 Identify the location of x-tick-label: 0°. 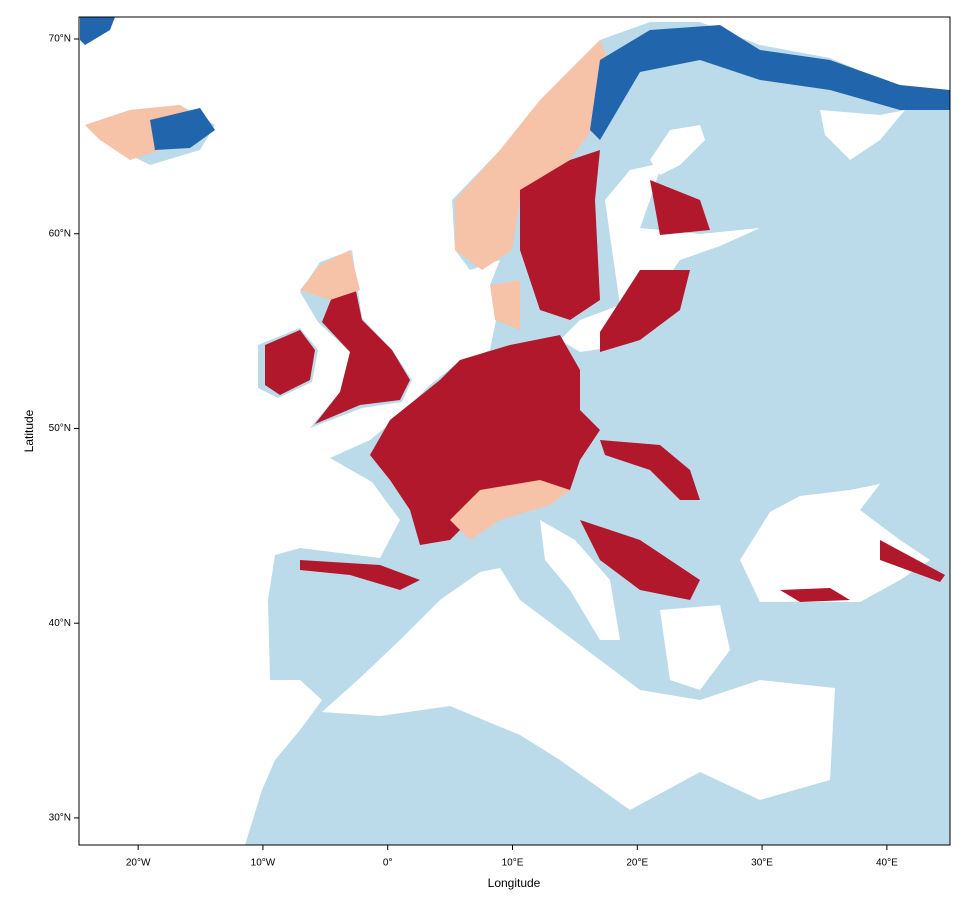
(388, 863).